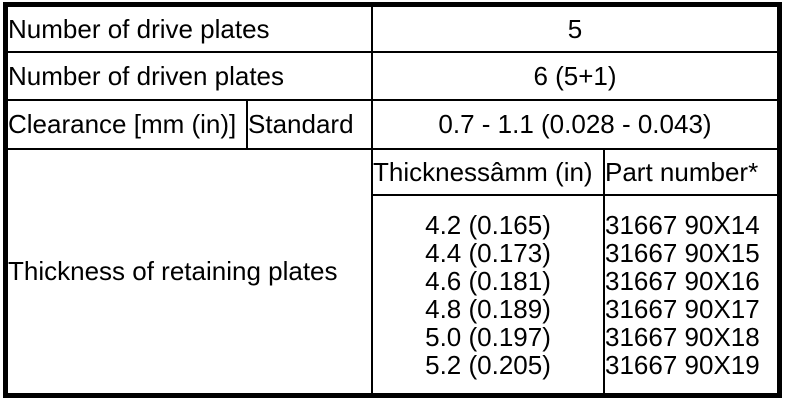  I want to click on clearance-value: 0.7 - 1.1 (0.028 - 0.043), so click(575, 124).